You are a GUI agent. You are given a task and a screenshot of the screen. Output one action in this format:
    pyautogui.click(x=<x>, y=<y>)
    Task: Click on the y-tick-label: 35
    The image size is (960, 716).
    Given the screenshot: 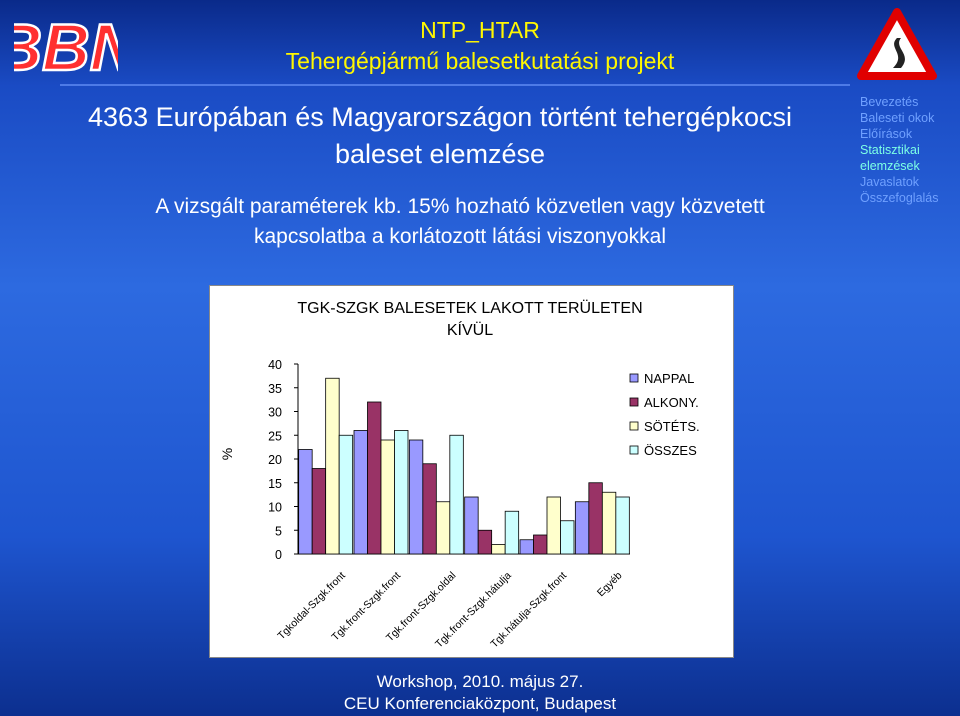 What is the action you would take?
    pyautogui.click(x=275, y=389)
    